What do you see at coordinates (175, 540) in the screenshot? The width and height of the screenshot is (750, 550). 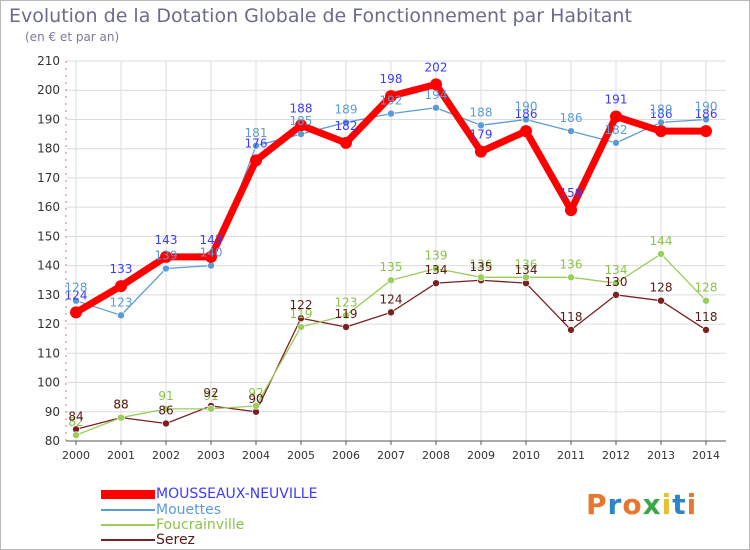 I see `legend-label: Serez` at bounding box center [175, 540].